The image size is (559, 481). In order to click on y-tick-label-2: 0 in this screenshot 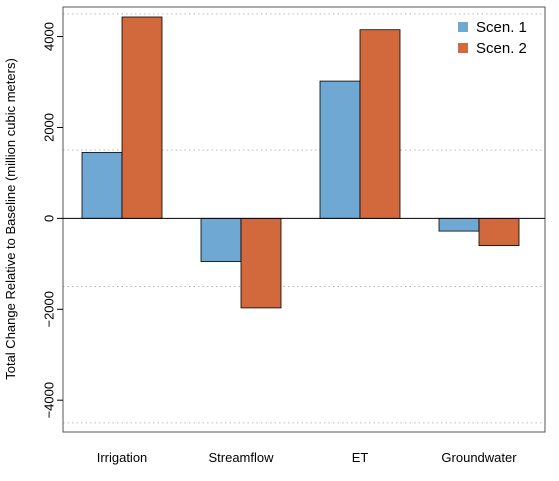, I will do `click(49, 218)`.